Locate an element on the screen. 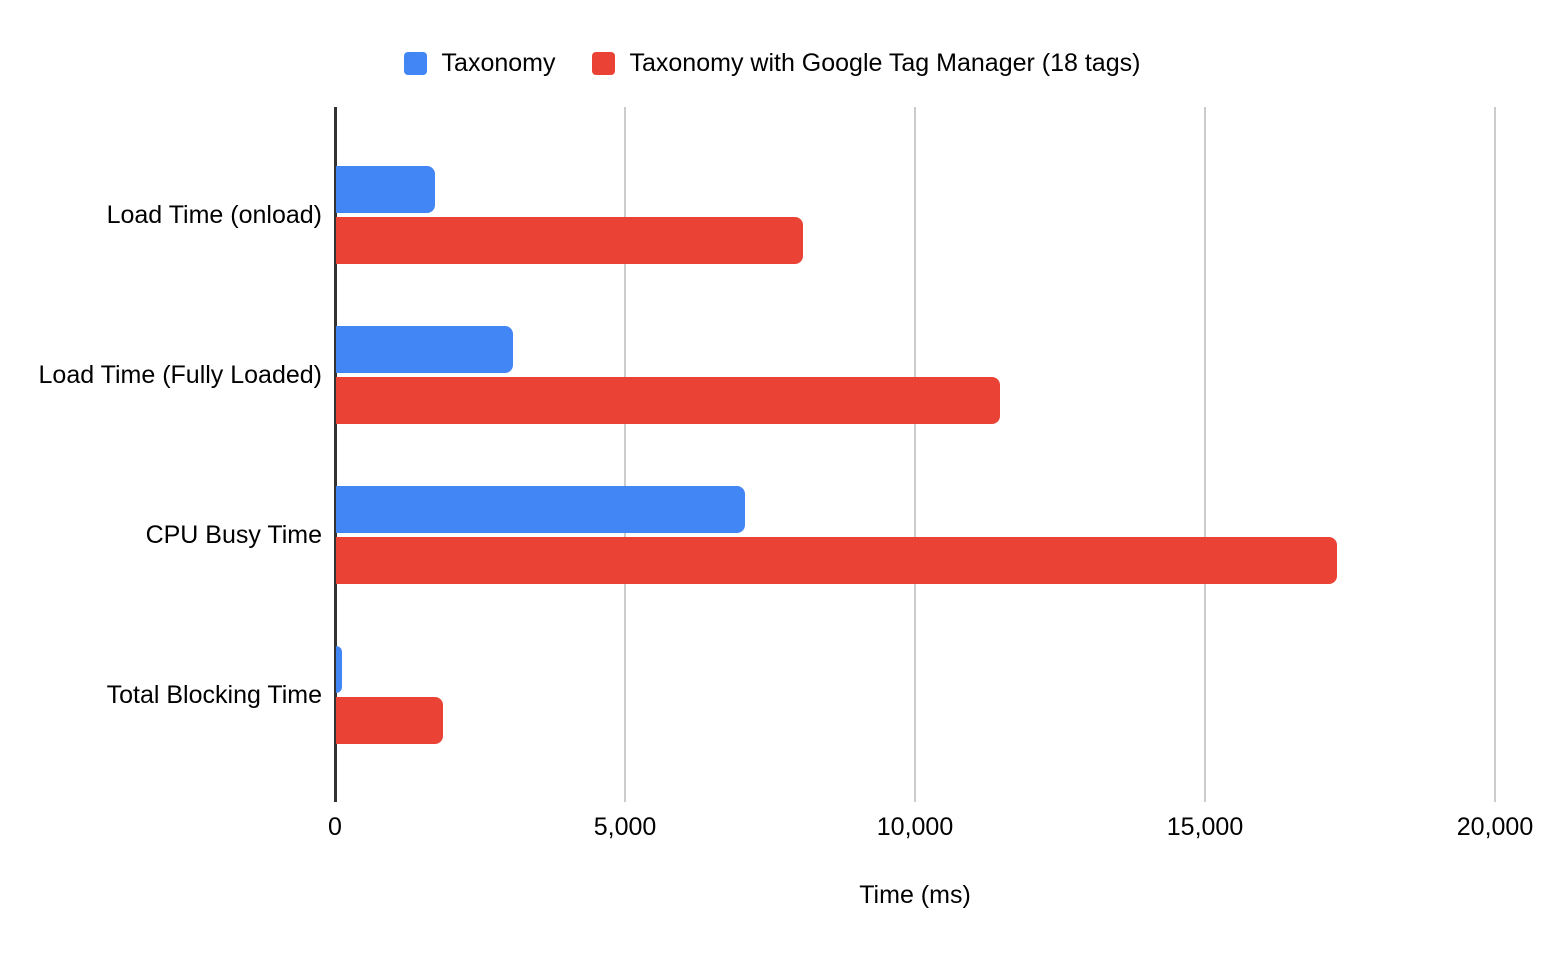  x-tick-label: 20,000 is located at coordinates (1495, 827).